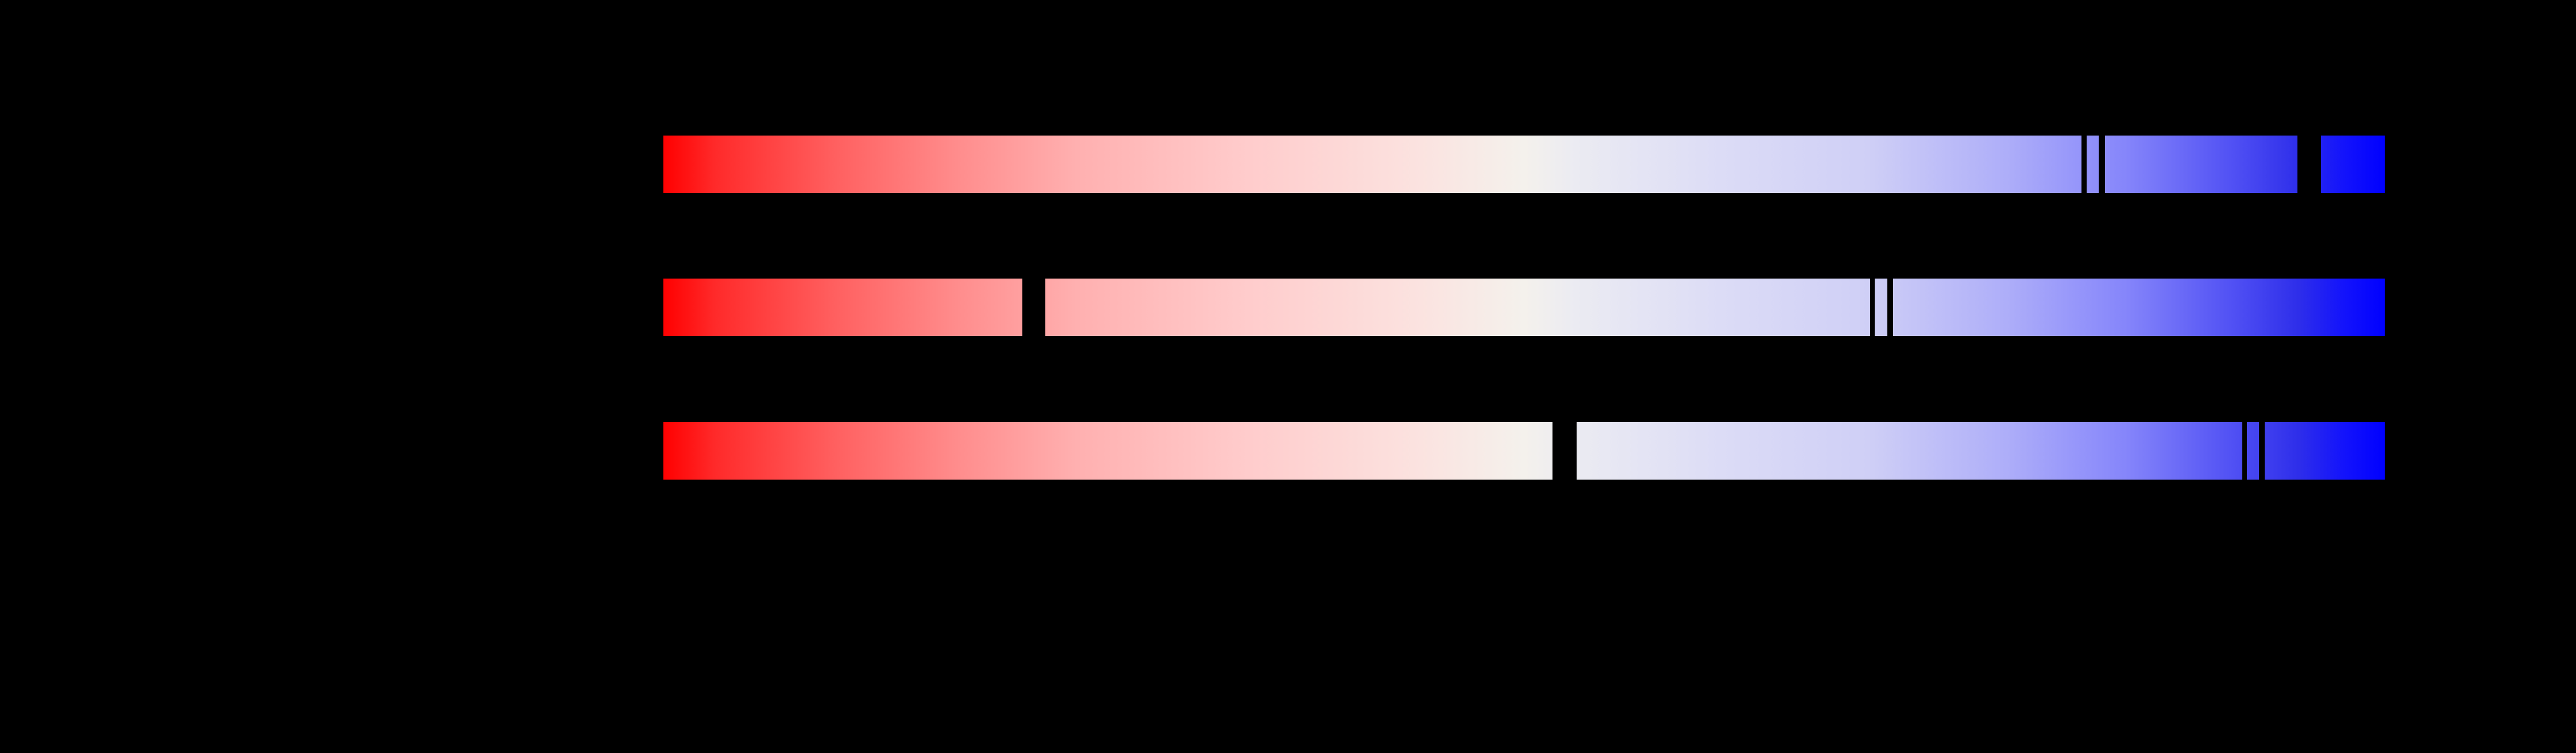 The image size is (2576, 753). I want to click on row-3-gradient-bar, so click(1524, 451).